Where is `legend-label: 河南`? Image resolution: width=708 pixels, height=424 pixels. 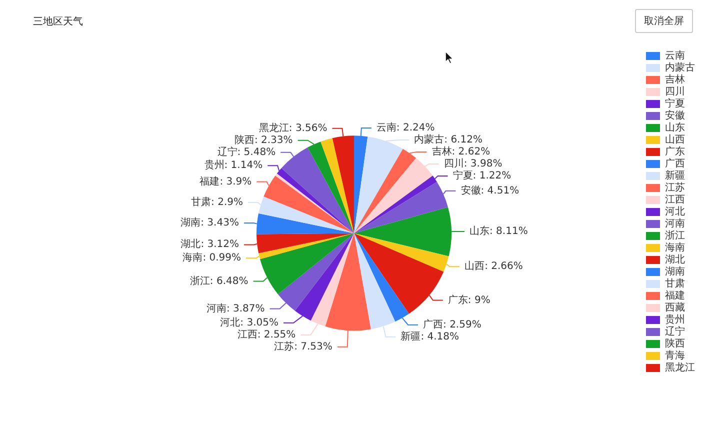
legend-label: 河南 is located at coordinates (675, 224).